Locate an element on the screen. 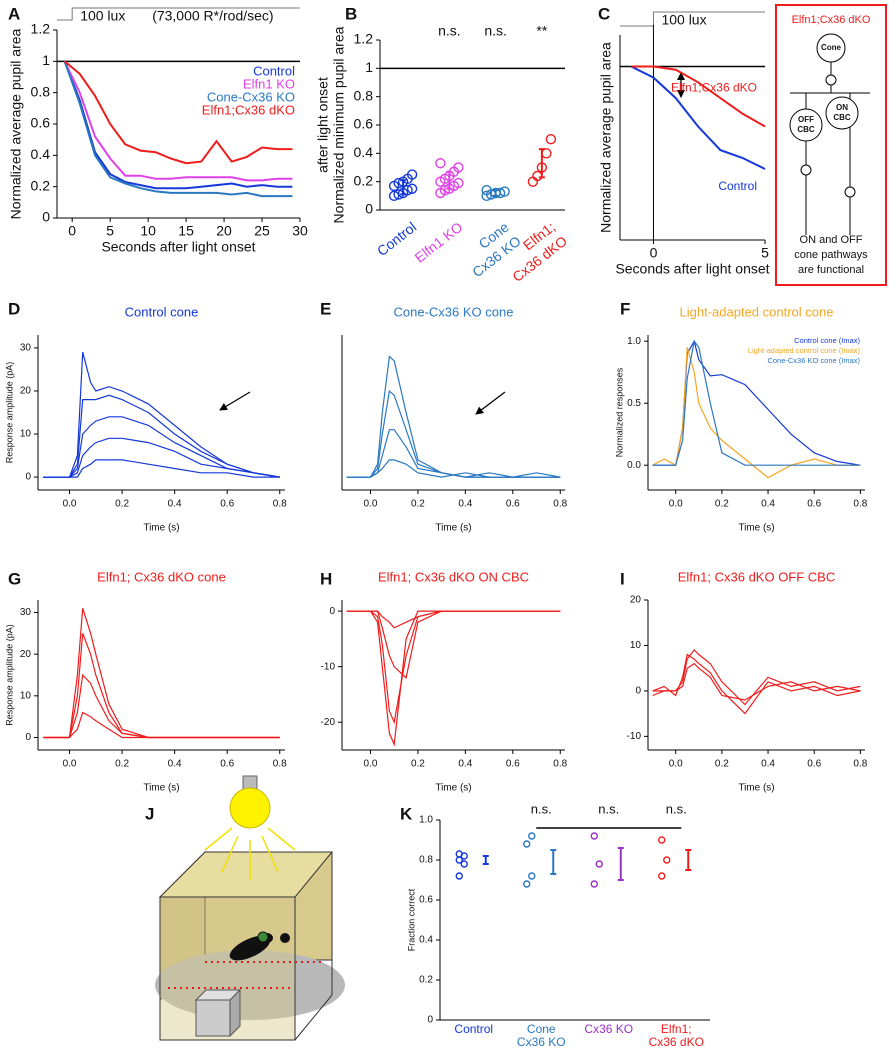 Image resolution: width=889 pixels, height=1050 pixels. y-axis-label: Normalized average pupil area is located at coordinates (16, 123).